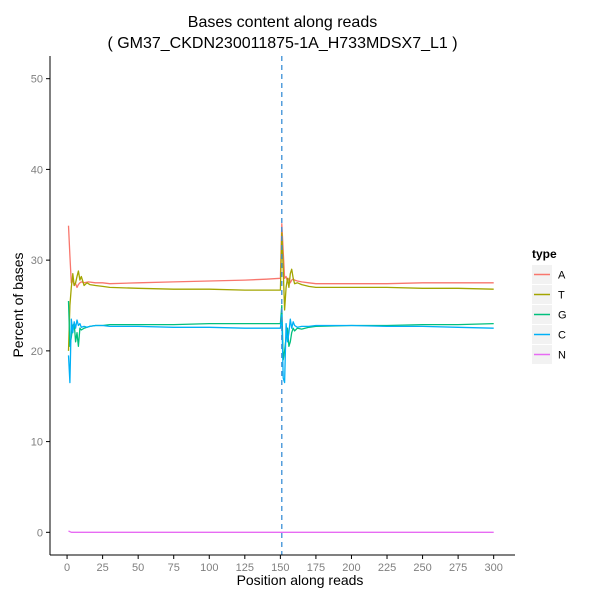 The height and width of the screenshot is (600, 600). I want to click on x-tick-label-50: 50, so click(138, 568).